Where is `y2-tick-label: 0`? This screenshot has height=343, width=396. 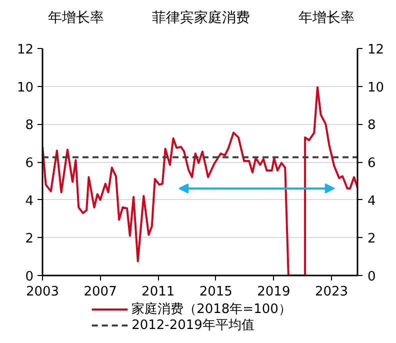
y2-tick-label: 0 is located at coordinates (372, 277).